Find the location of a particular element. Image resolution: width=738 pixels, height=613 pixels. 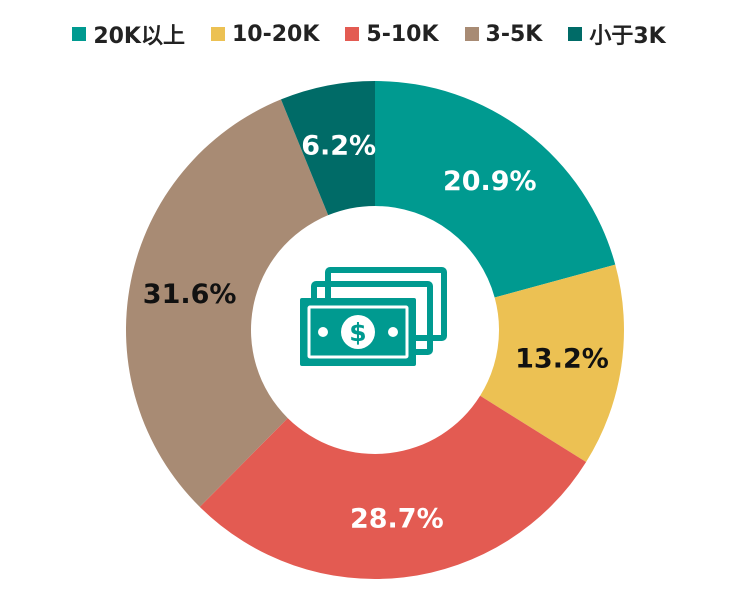

data-label: 28.7% is located at coordinates (397, 519).